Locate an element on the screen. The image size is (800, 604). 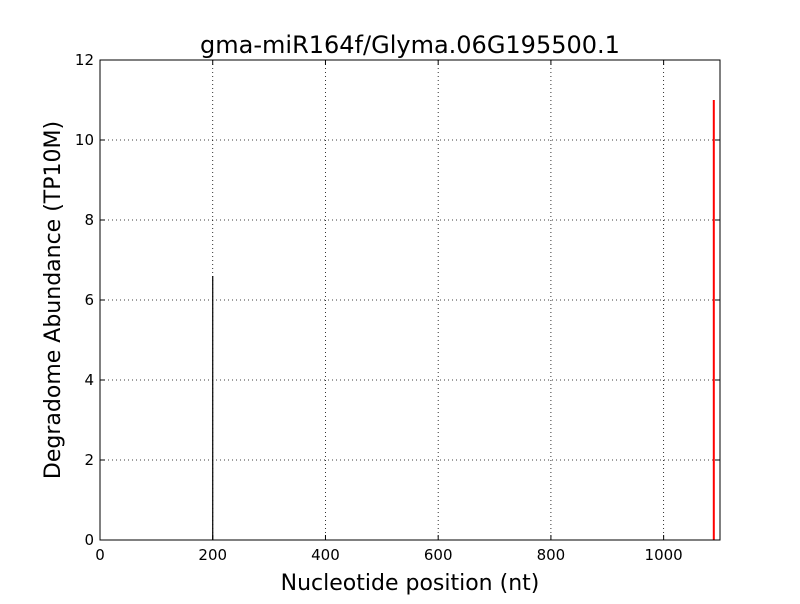
x-axis-label: Nucleotide position (nt) is located at coordinates (410, 583).